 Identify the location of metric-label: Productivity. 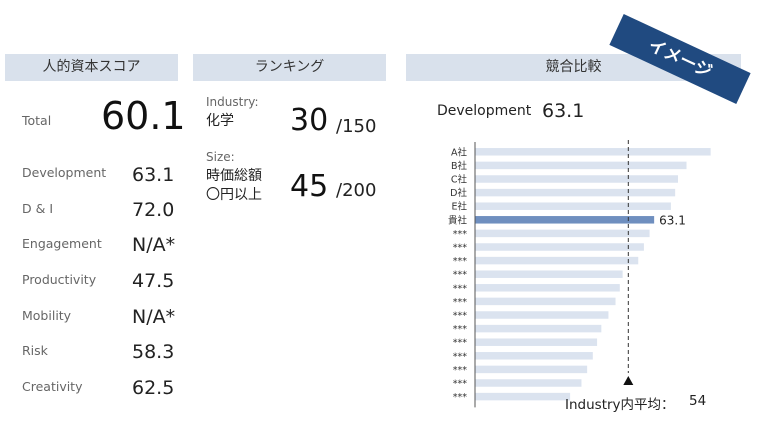
(59, 279).